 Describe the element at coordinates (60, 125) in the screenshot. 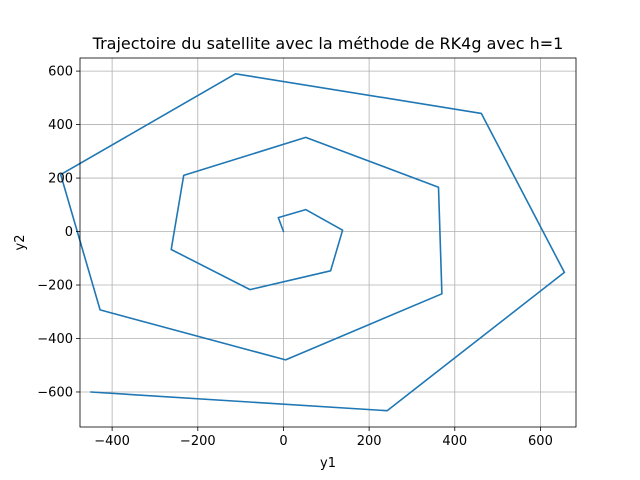

I see `y-tick-label: 400` at that location.